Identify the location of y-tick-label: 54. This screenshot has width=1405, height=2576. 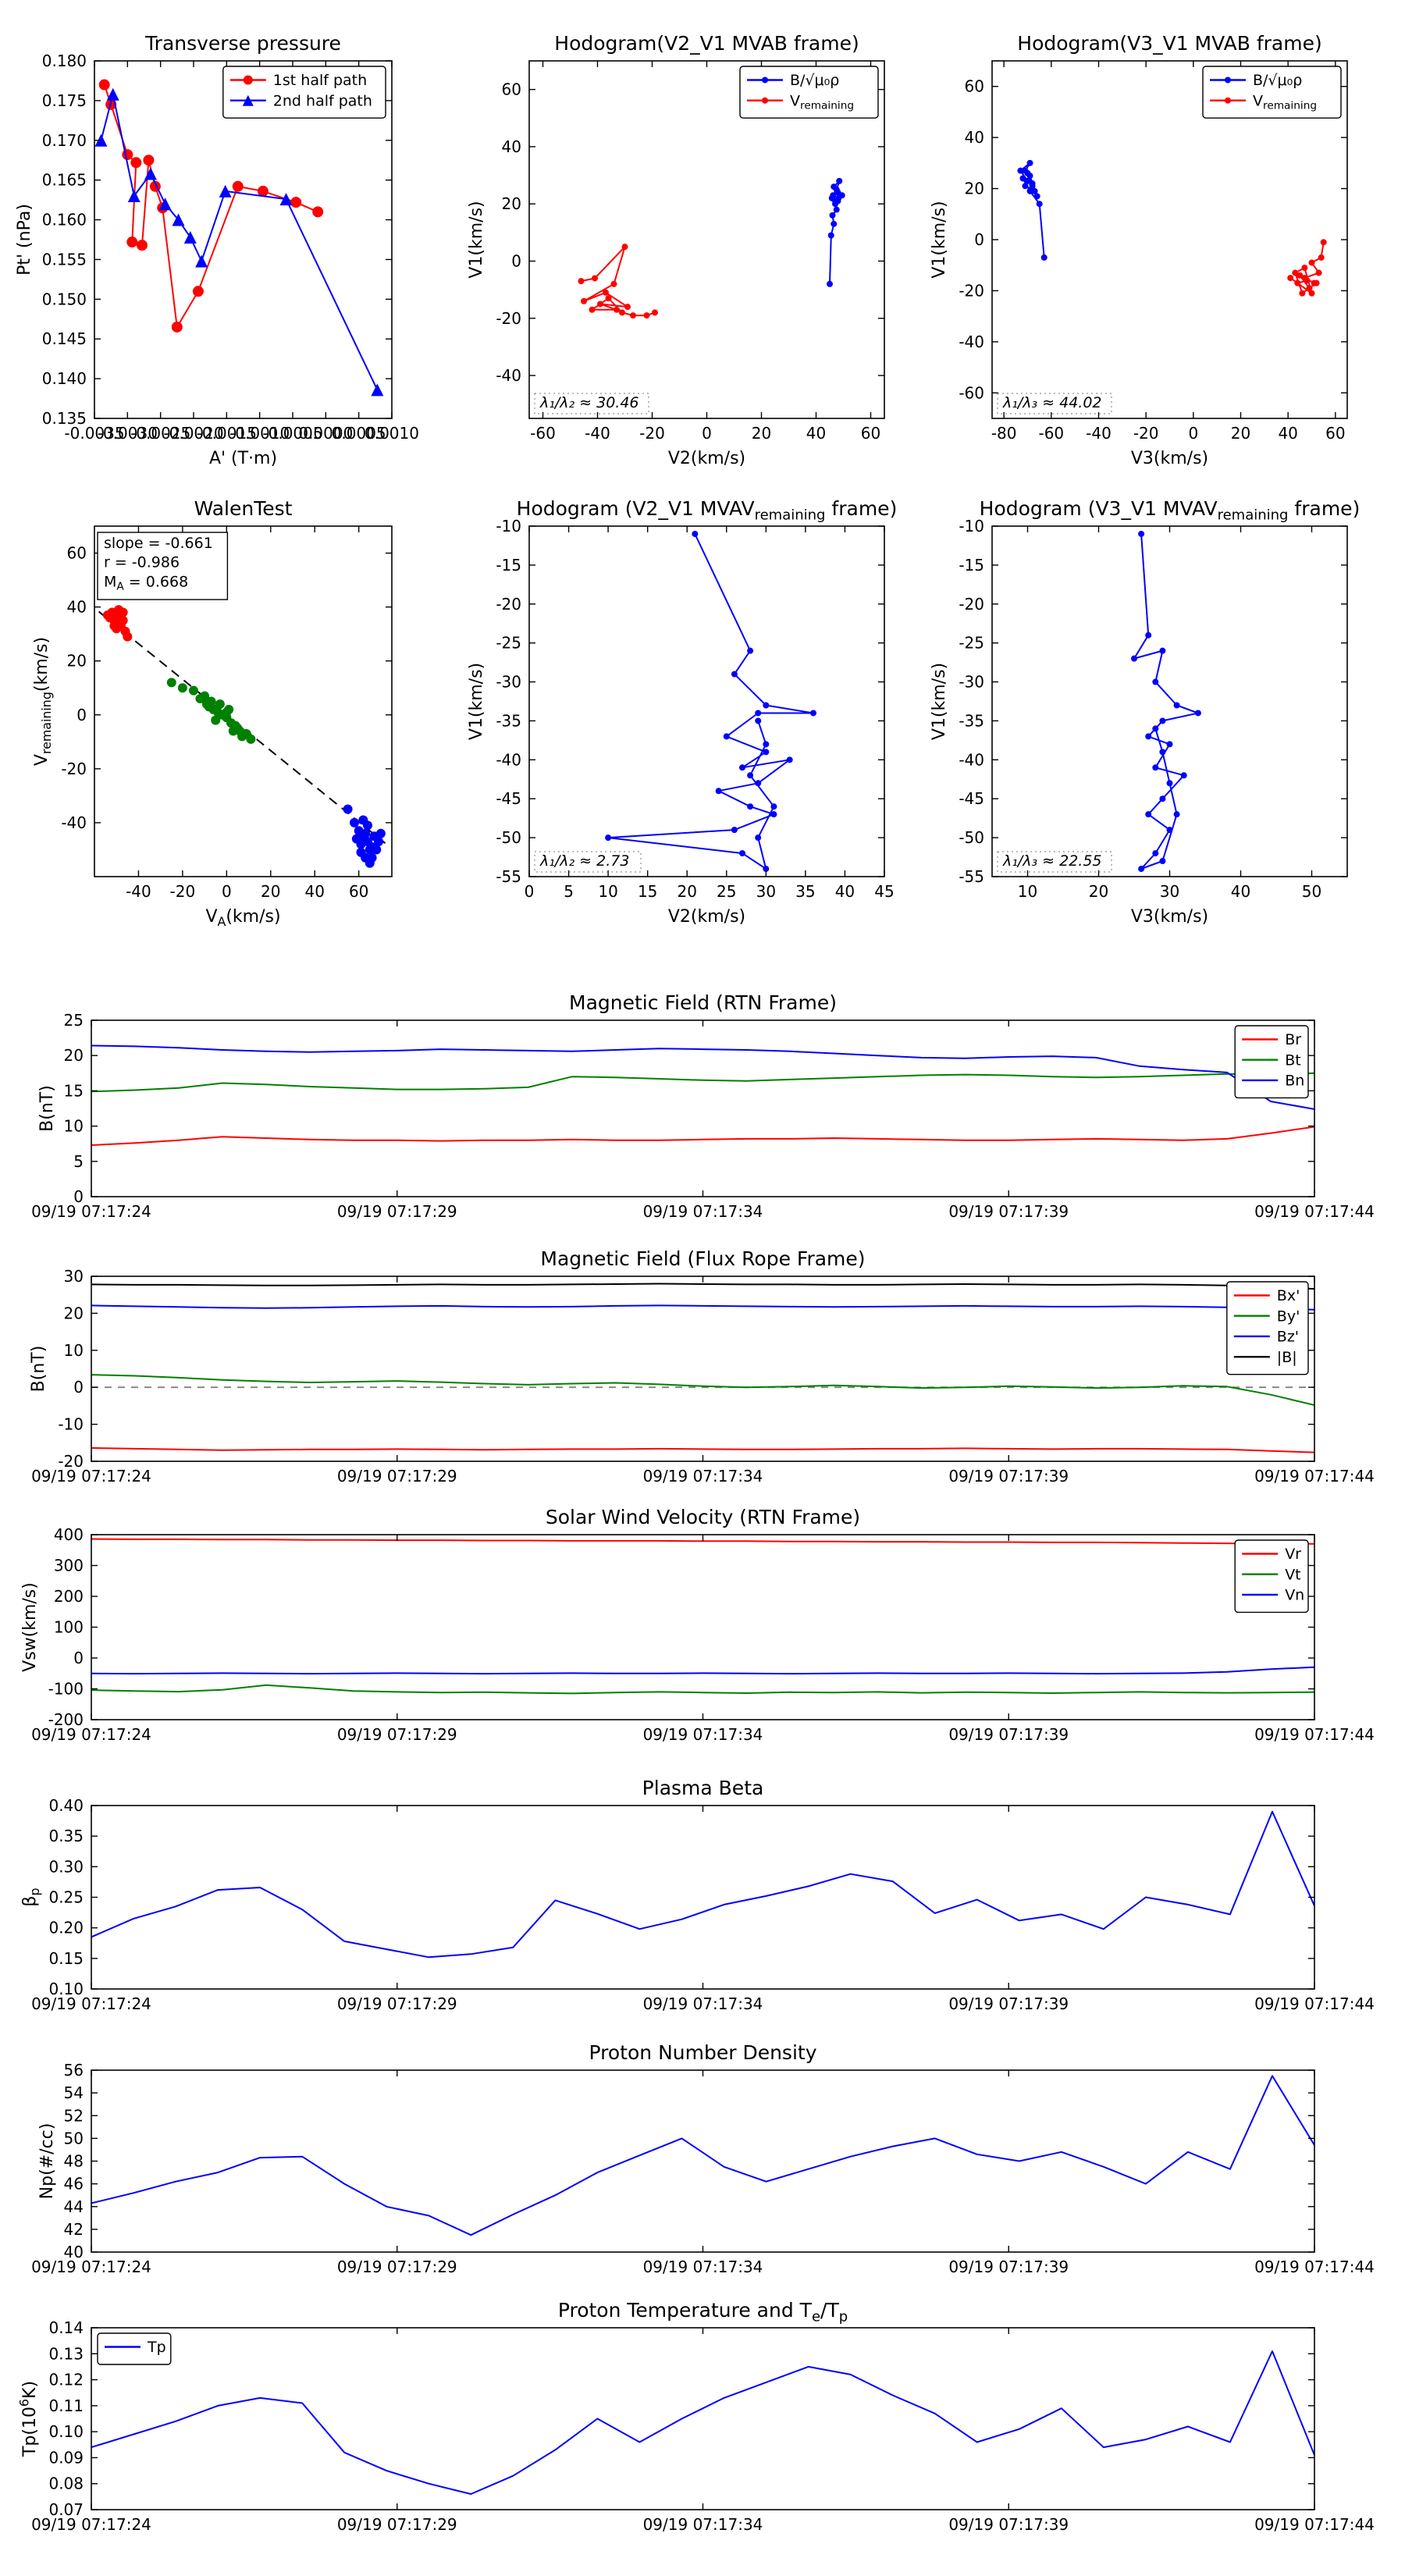
(74, 2092).